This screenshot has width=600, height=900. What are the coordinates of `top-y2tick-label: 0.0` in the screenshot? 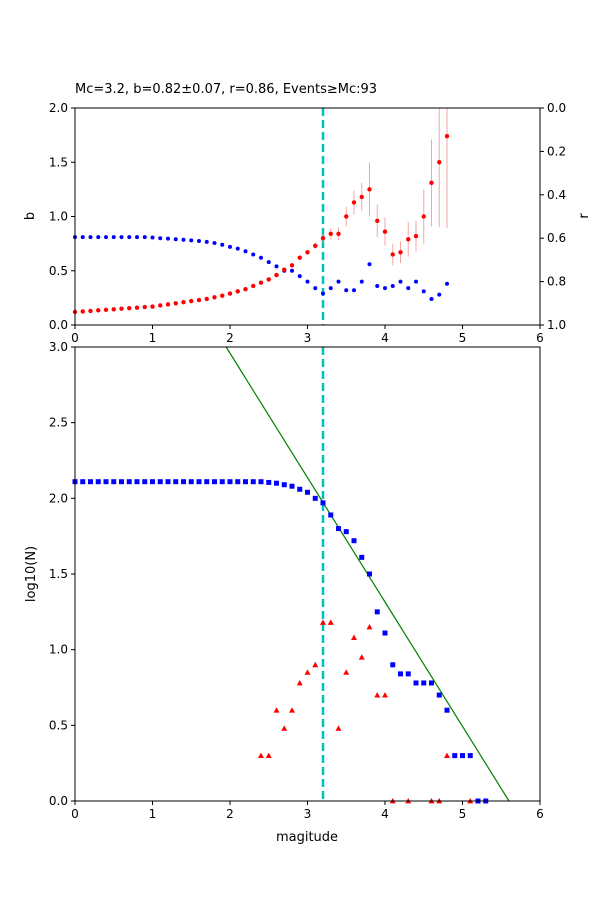 It's located at (556, 108).